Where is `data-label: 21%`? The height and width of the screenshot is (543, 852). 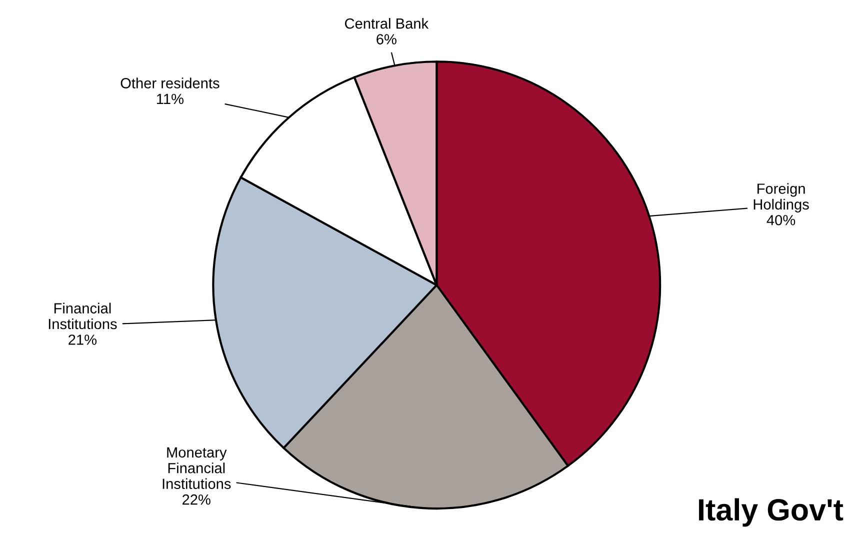 data-label: 21% is located at coordinates (82, 339).